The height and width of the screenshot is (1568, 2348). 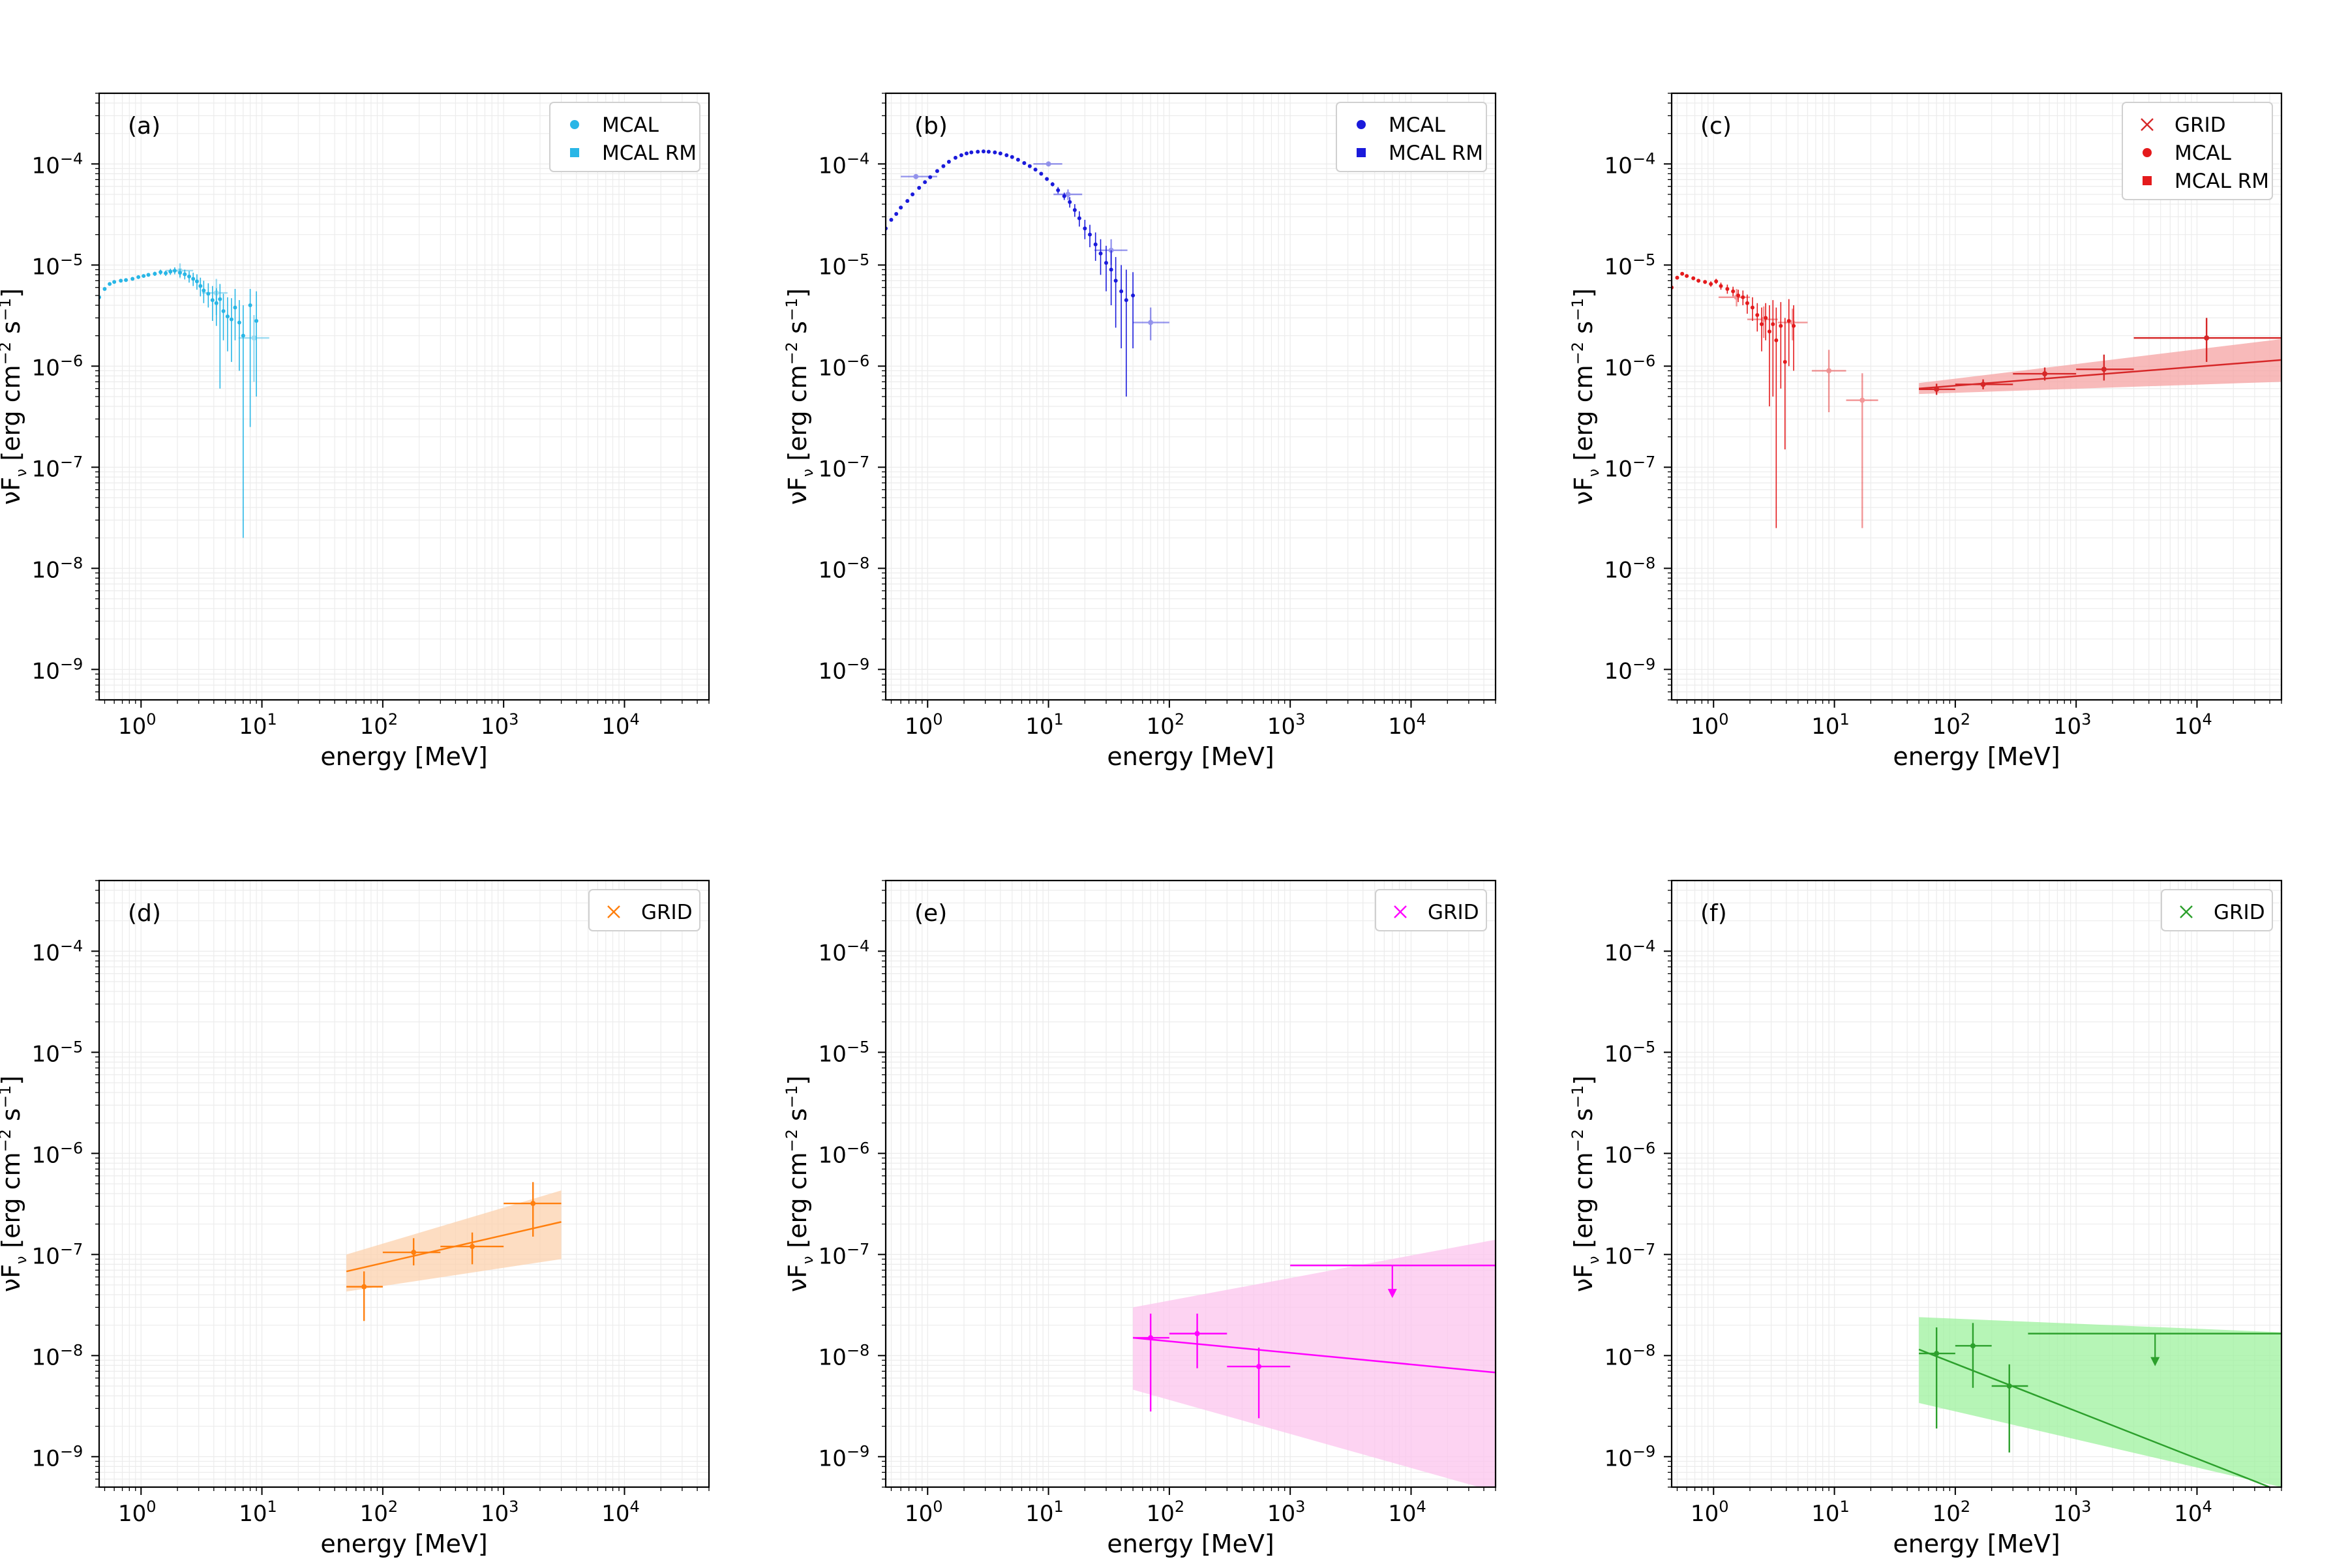 I want to click on legend-entry: MCAL RM, so click(x=1420, y=153).